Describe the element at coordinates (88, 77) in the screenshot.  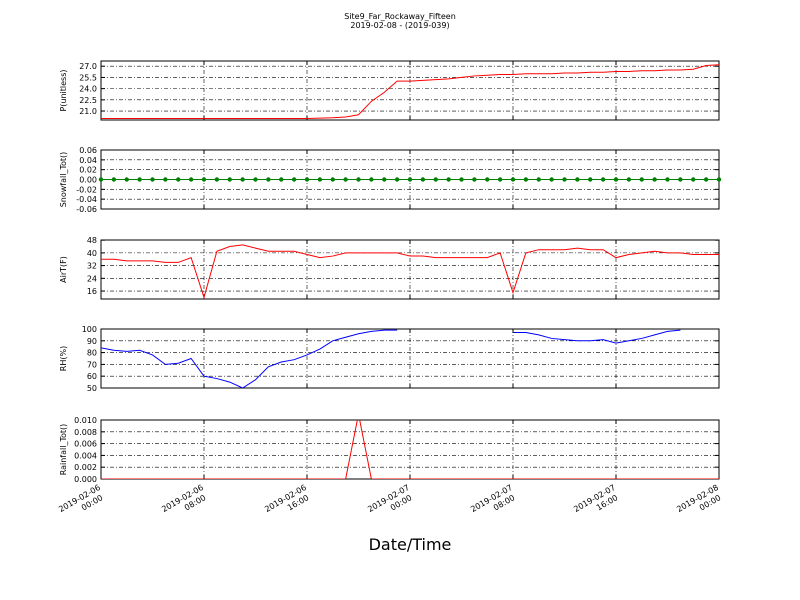
I see `y-tick-label: 25.5` at that location.